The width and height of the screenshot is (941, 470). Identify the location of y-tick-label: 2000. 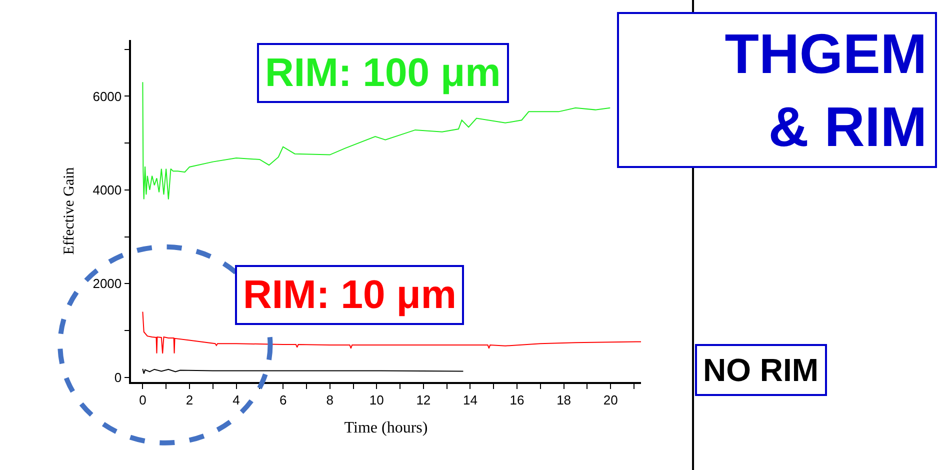
(107, 284).